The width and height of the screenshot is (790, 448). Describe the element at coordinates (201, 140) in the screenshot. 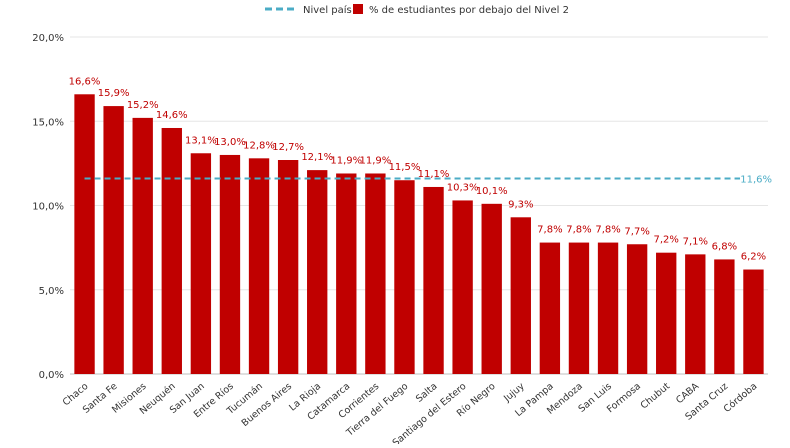

I see `data-label: 13,1%` at that location.